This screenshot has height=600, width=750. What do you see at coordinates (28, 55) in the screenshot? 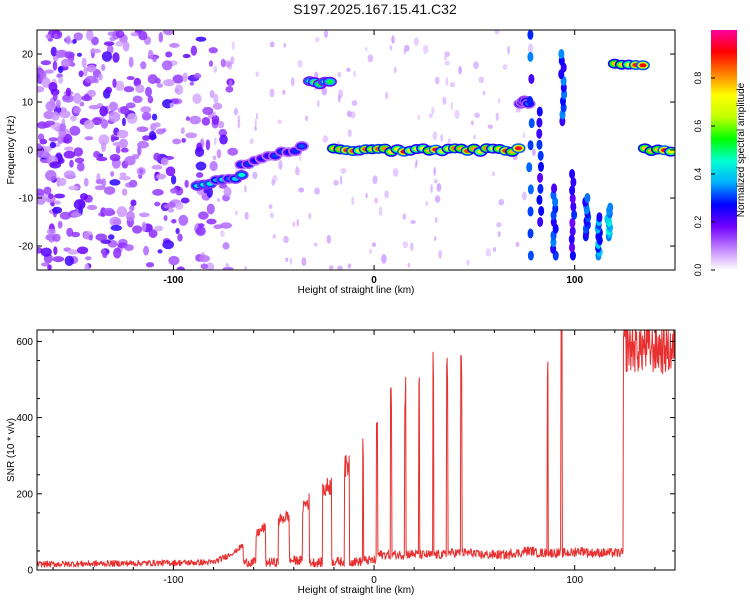
I see `y-tick-label: 20` at bounding box center [28, 55].